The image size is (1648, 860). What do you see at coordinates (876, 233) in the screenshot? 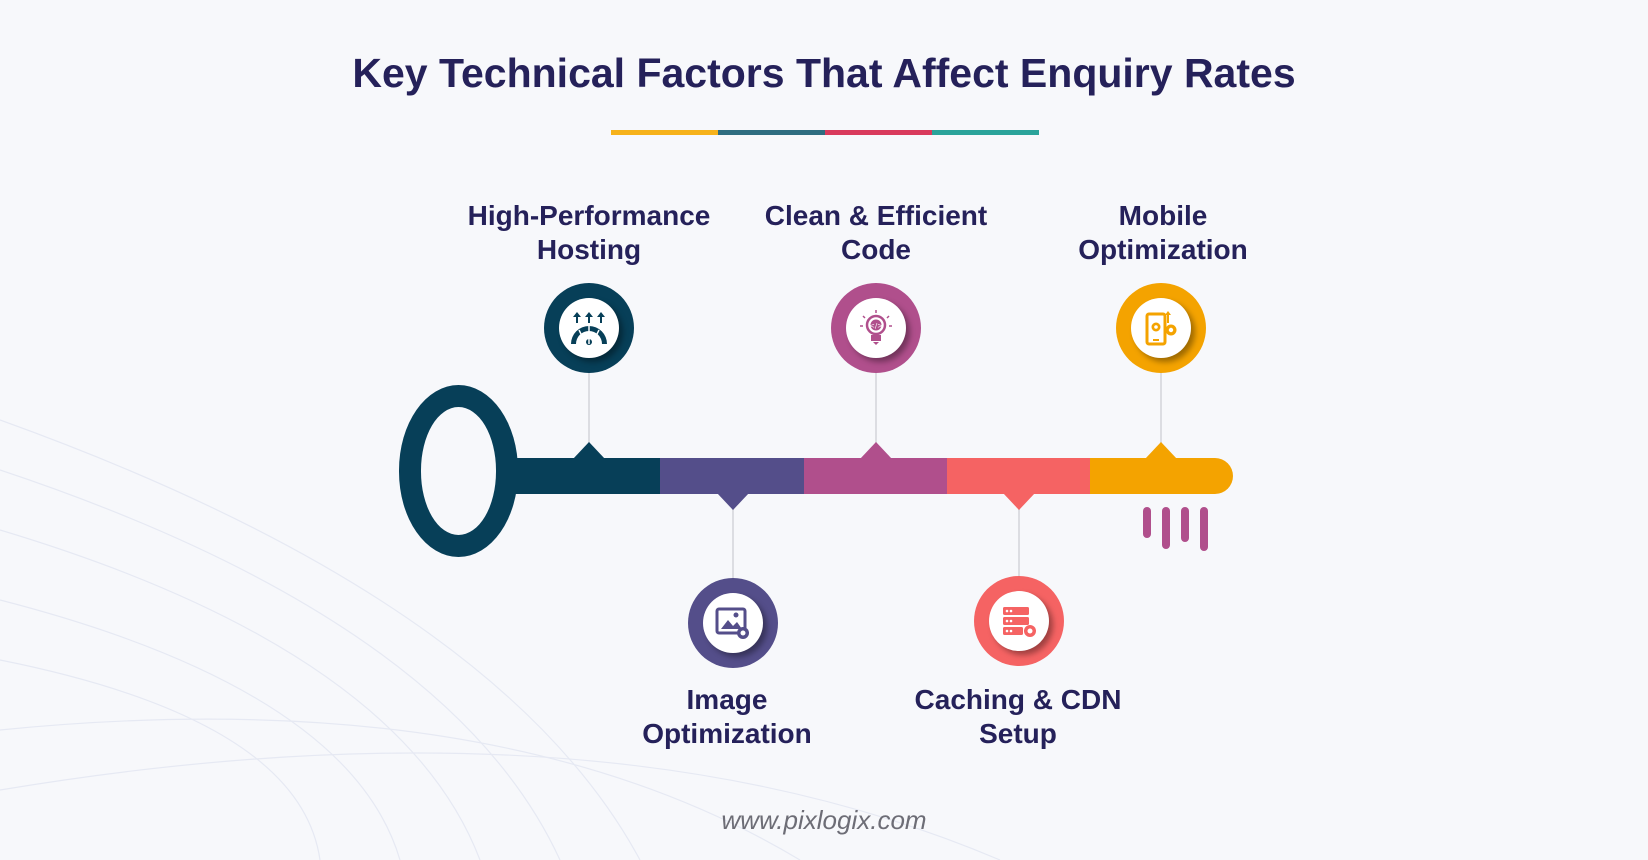
I see `factor-label-code: Clean & Efficient Code` at bounding box center [876, 233].